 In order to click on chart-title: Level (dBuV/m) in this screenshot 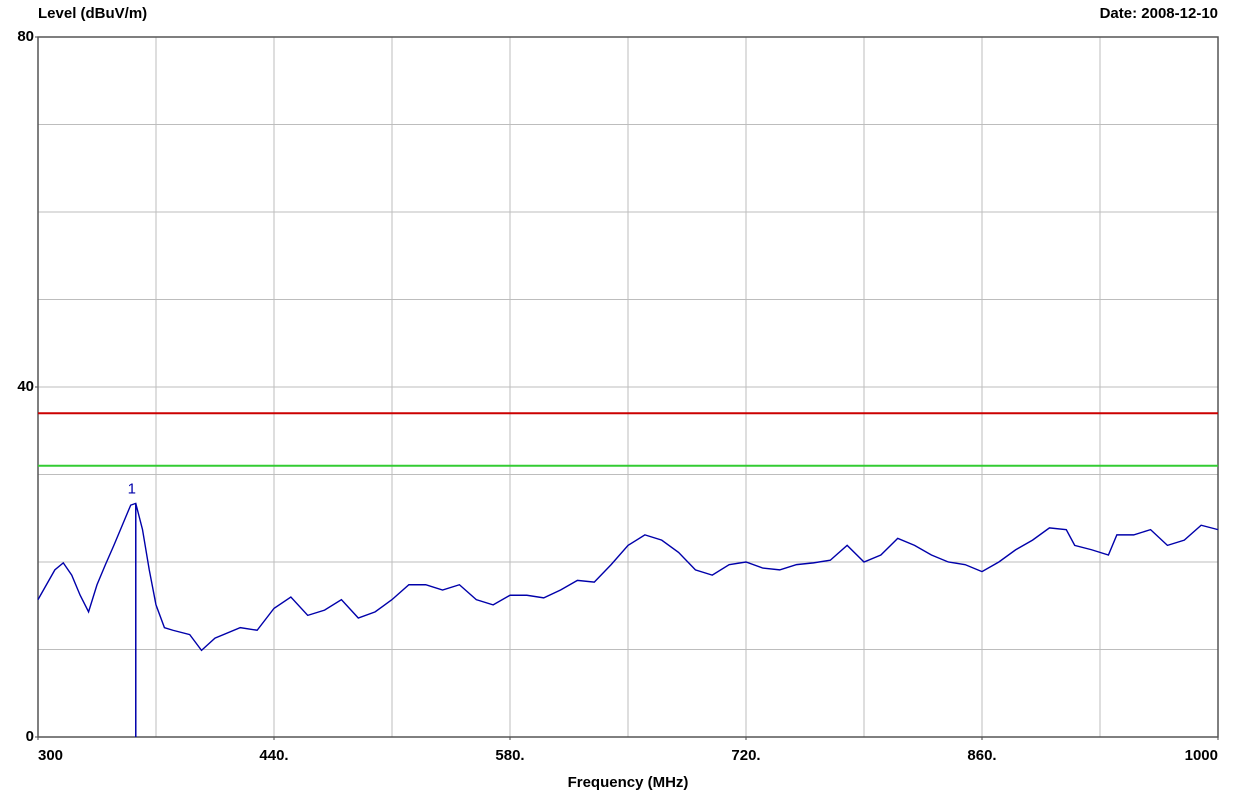, I will do `click(92, 13)`.